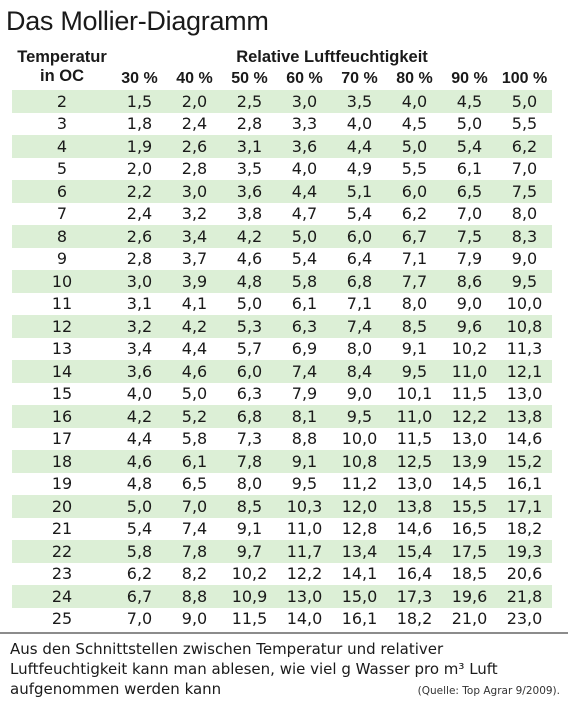 This screenshot has width=568, height=716. Describe the element at coordinates (282, 259) in the screenshot. I see `table-row: 9 2,8 3,7 4,6 5,4 6,4 7,1 7,9 9,0` at that location.